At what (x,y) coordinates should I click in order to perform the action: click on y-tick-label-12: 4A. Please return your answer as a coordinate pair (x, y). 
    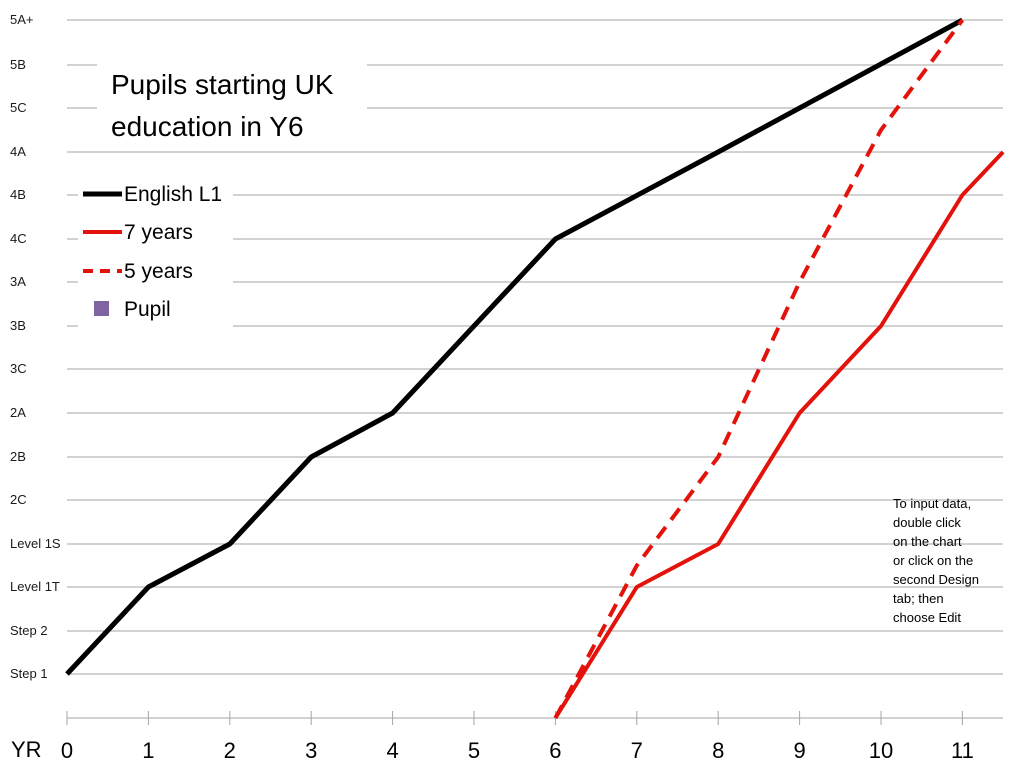
    Looking at the image, I should click on (18, 151).